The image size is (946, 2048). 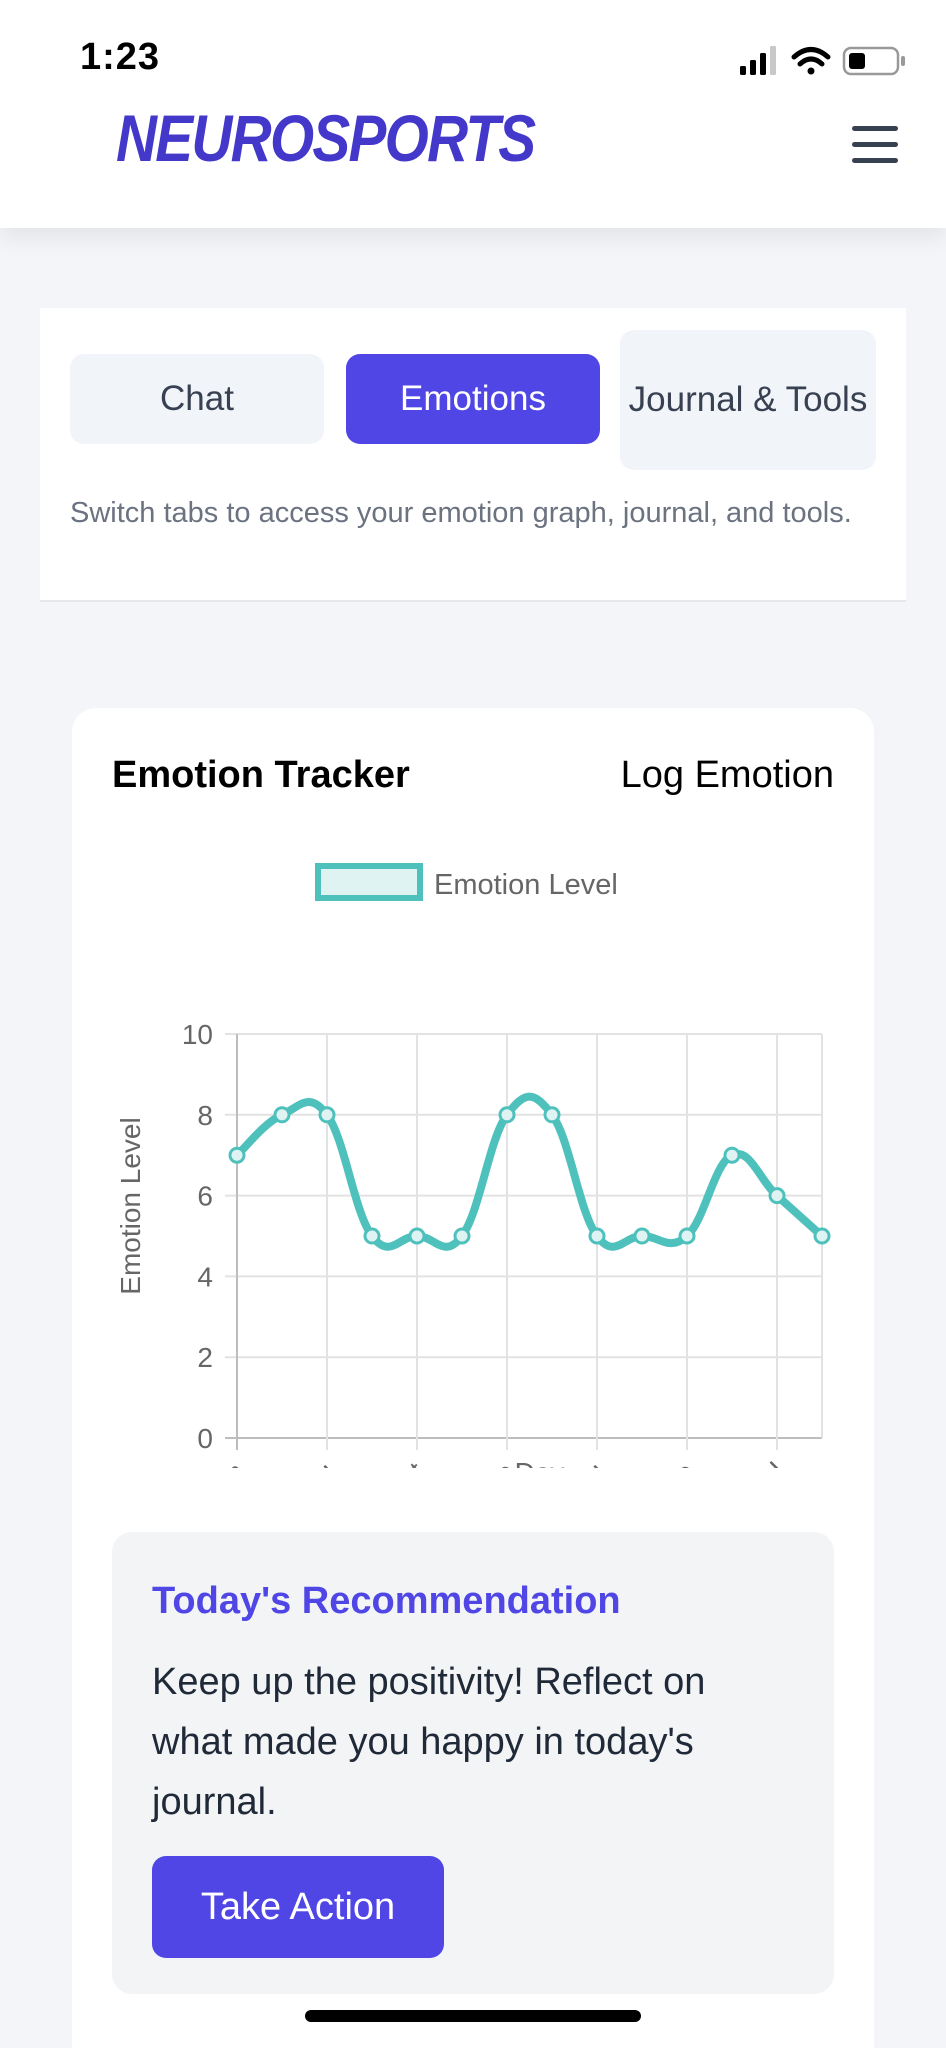 I want to click on y-tick-label: 2, so click(x=205, y=1357).